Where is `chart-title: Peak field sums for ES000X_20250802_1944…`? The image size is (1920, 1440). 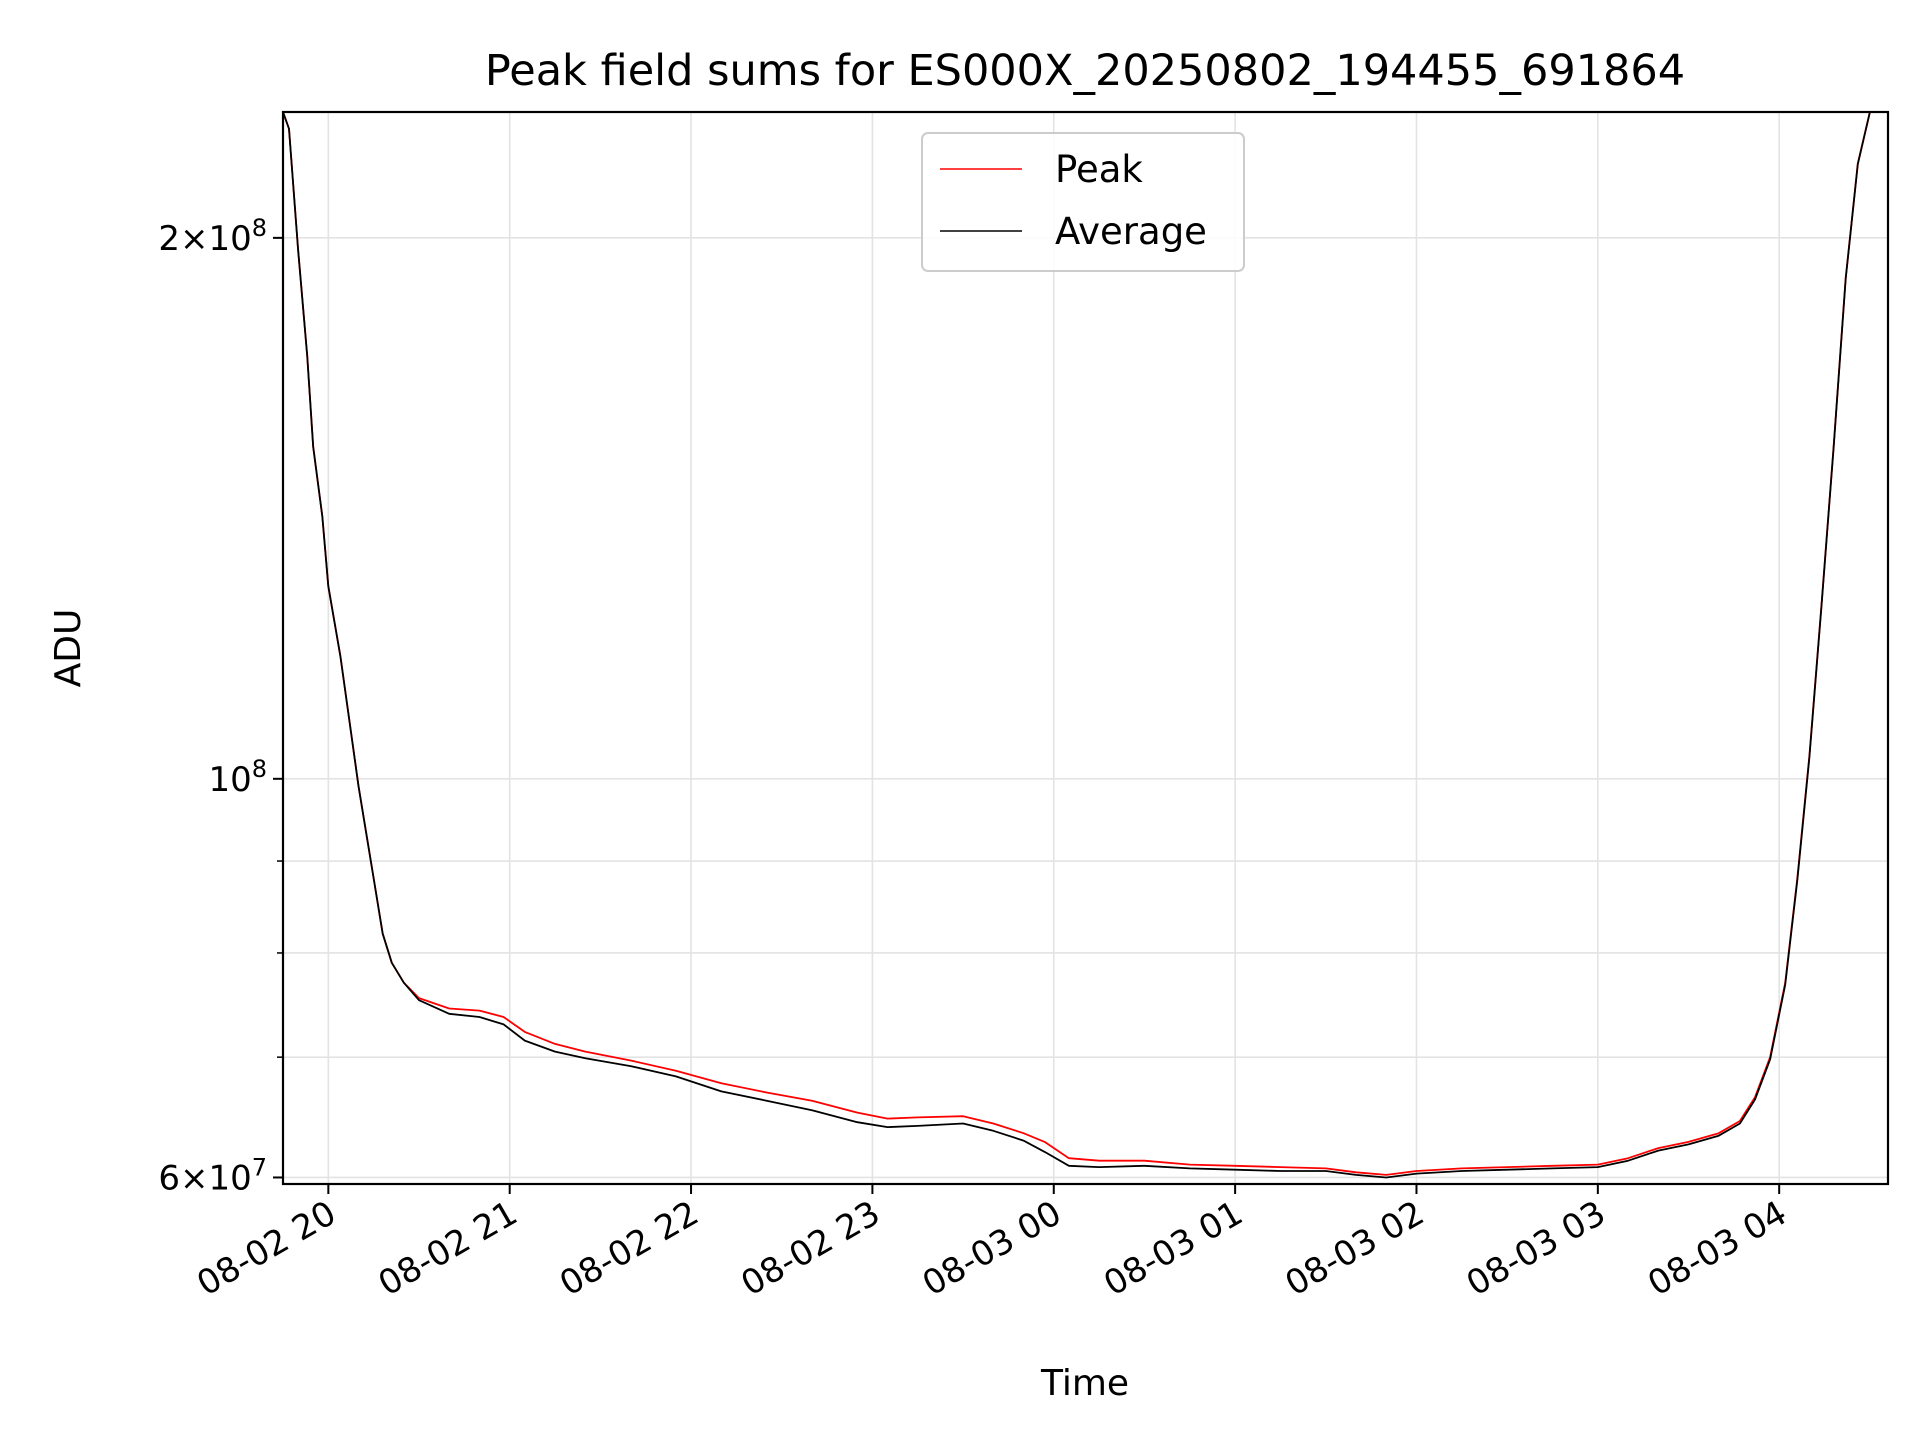 chart-title: Peak field sums for ES000X_20250802_1944… is located at coordinates (1085, 71).